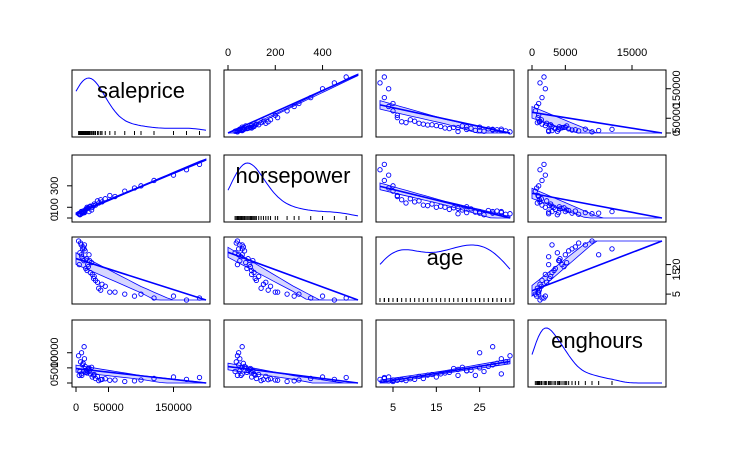 This screenshot has height=458, width=742. I want to click on panel-horsepower-vs-age, so click(445, 188).